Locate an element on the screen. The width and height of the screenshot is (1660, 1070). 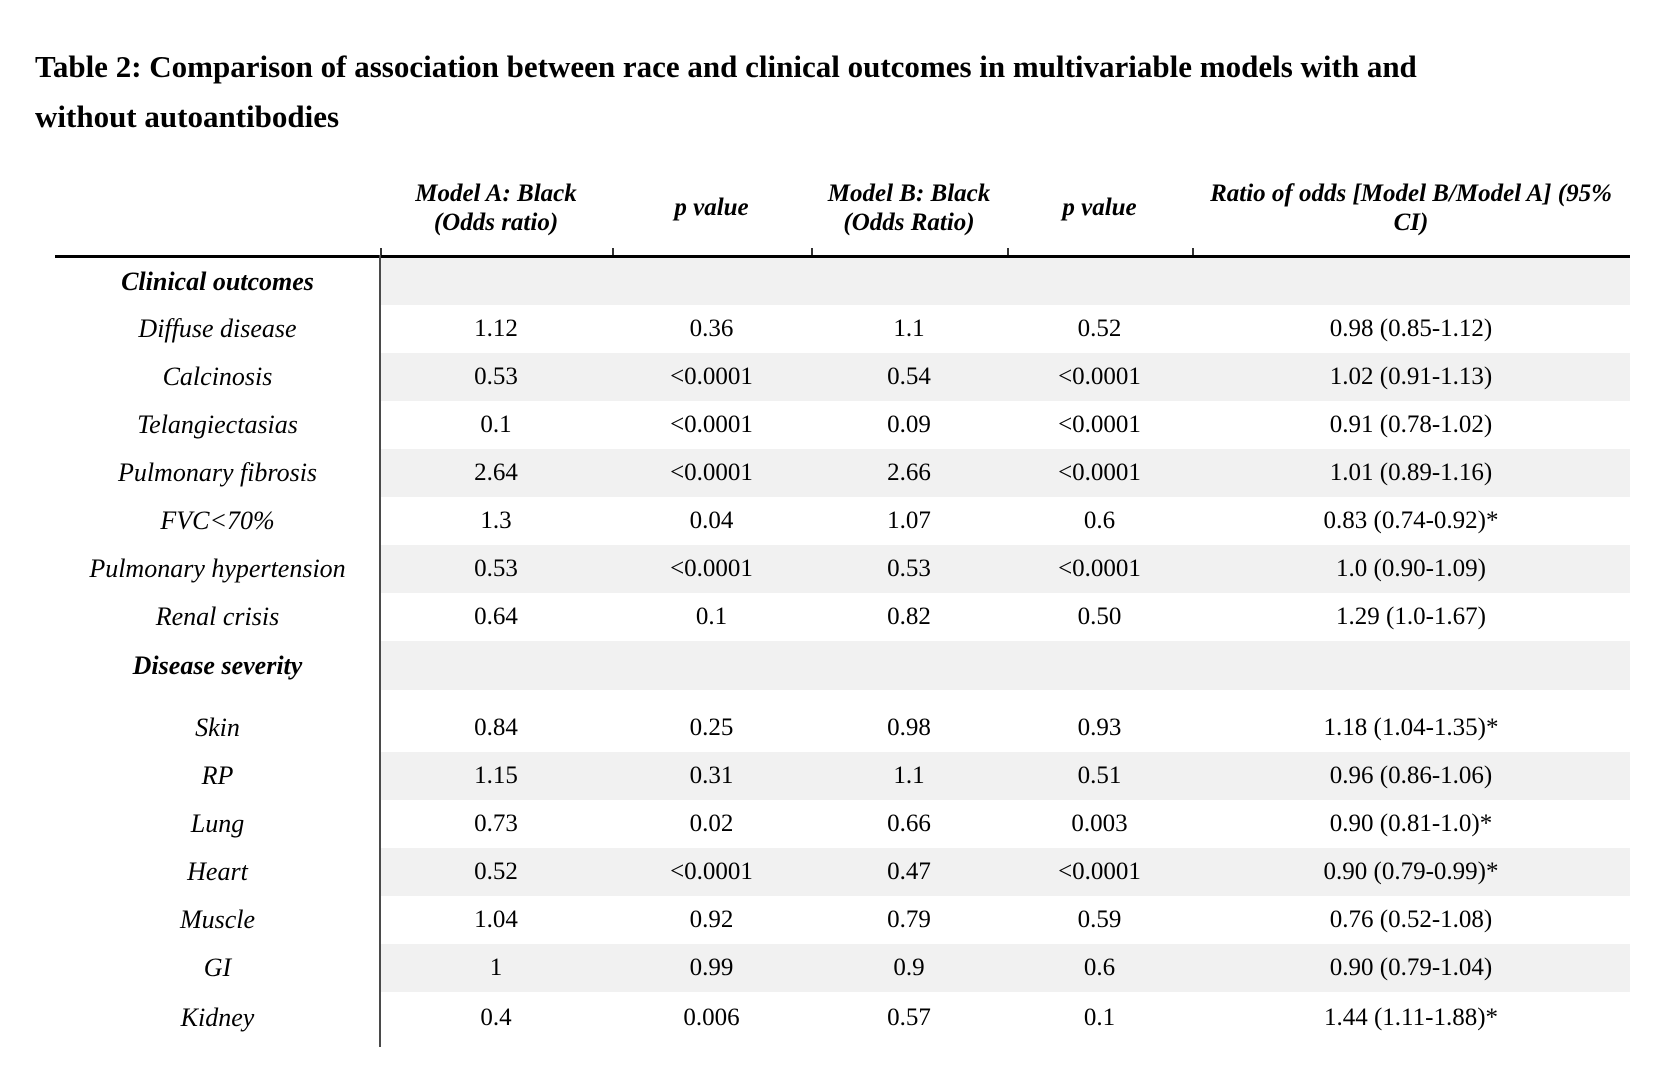
cell-calcinosis-col2: <0.0001 is located at coordinates (711, 377).